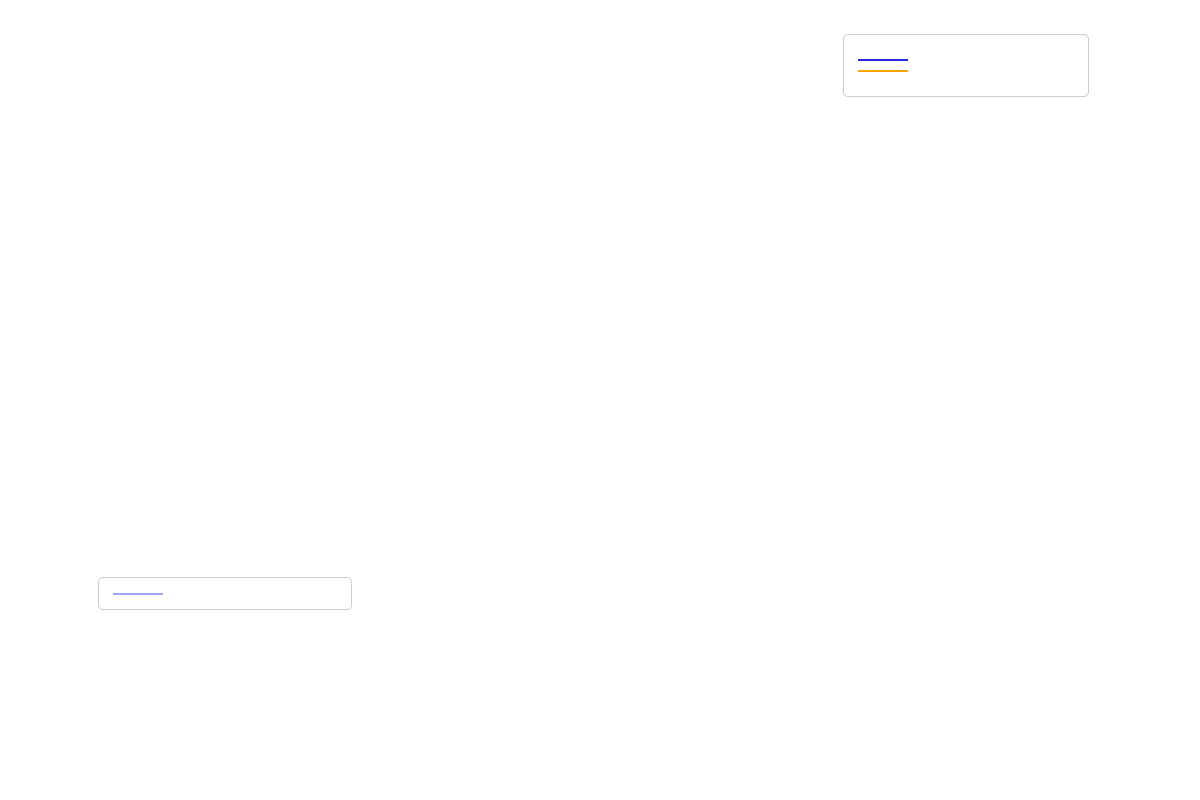  Describe the element at coordinates (965, 71) in the screenshot. I see `legend-entry-benchmark` at that location.